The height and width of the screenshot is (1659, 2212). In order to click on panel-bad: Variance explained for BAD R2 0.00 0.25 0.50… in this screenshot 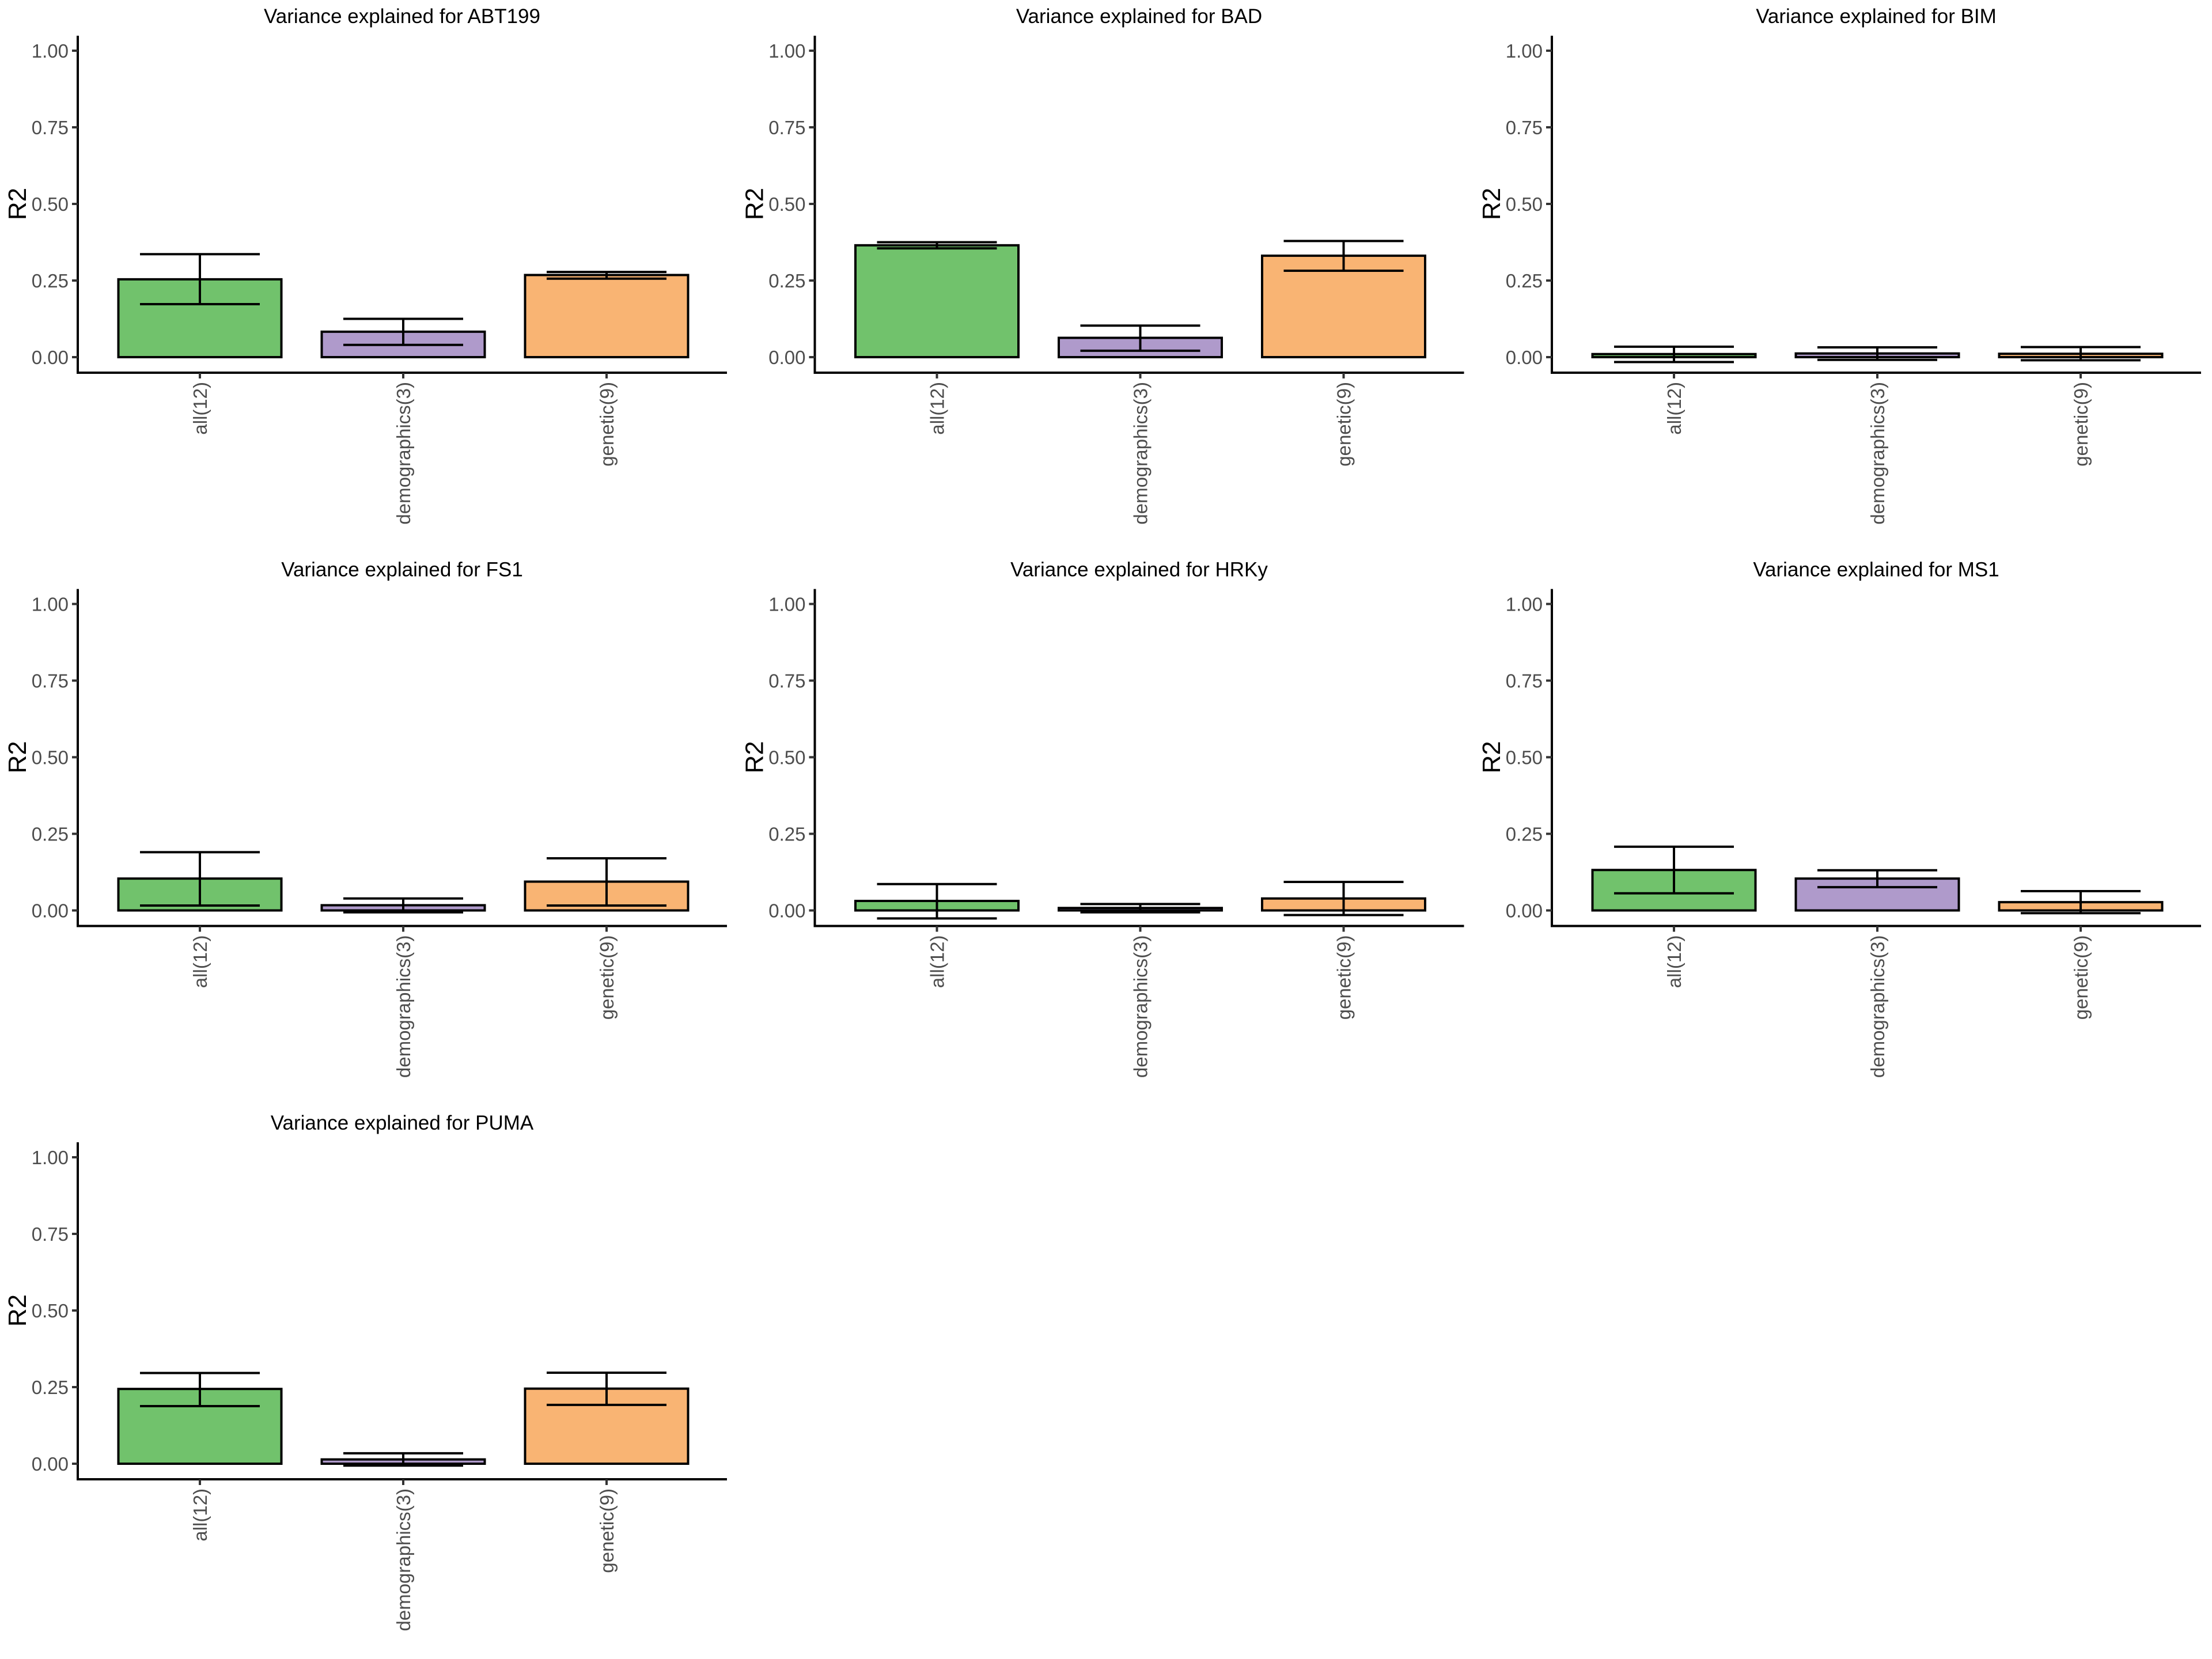, I will do `click(1102, 265)`.